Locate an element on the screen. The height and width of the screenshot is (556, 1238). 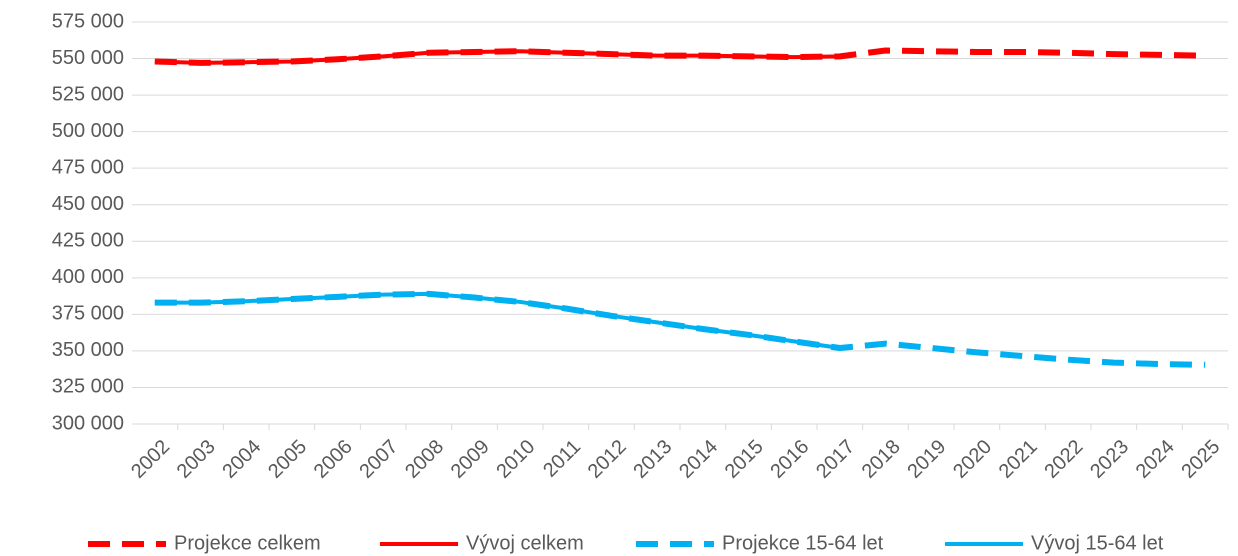
x-tick-label: 2015 is located at coordinates (744, 459).